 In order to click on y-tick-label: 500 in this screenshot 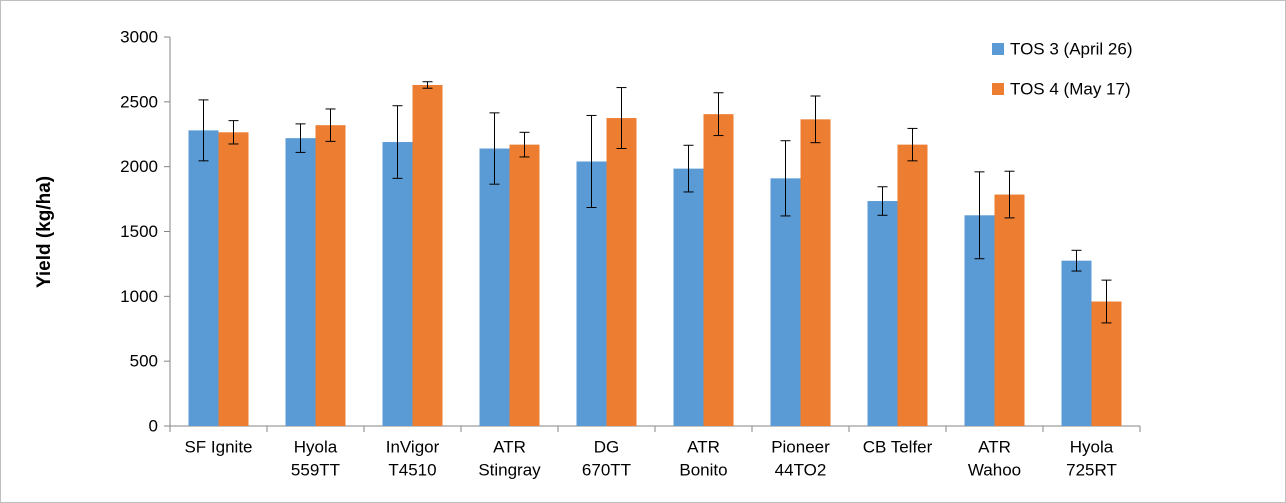, I will do `click(144, 361)`.